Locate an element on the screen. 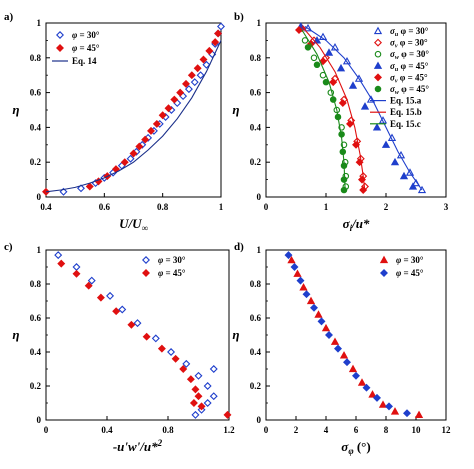 This screenshot has height=469, width=474. y-axis-label-b: η is located at coordinates (235, 109).